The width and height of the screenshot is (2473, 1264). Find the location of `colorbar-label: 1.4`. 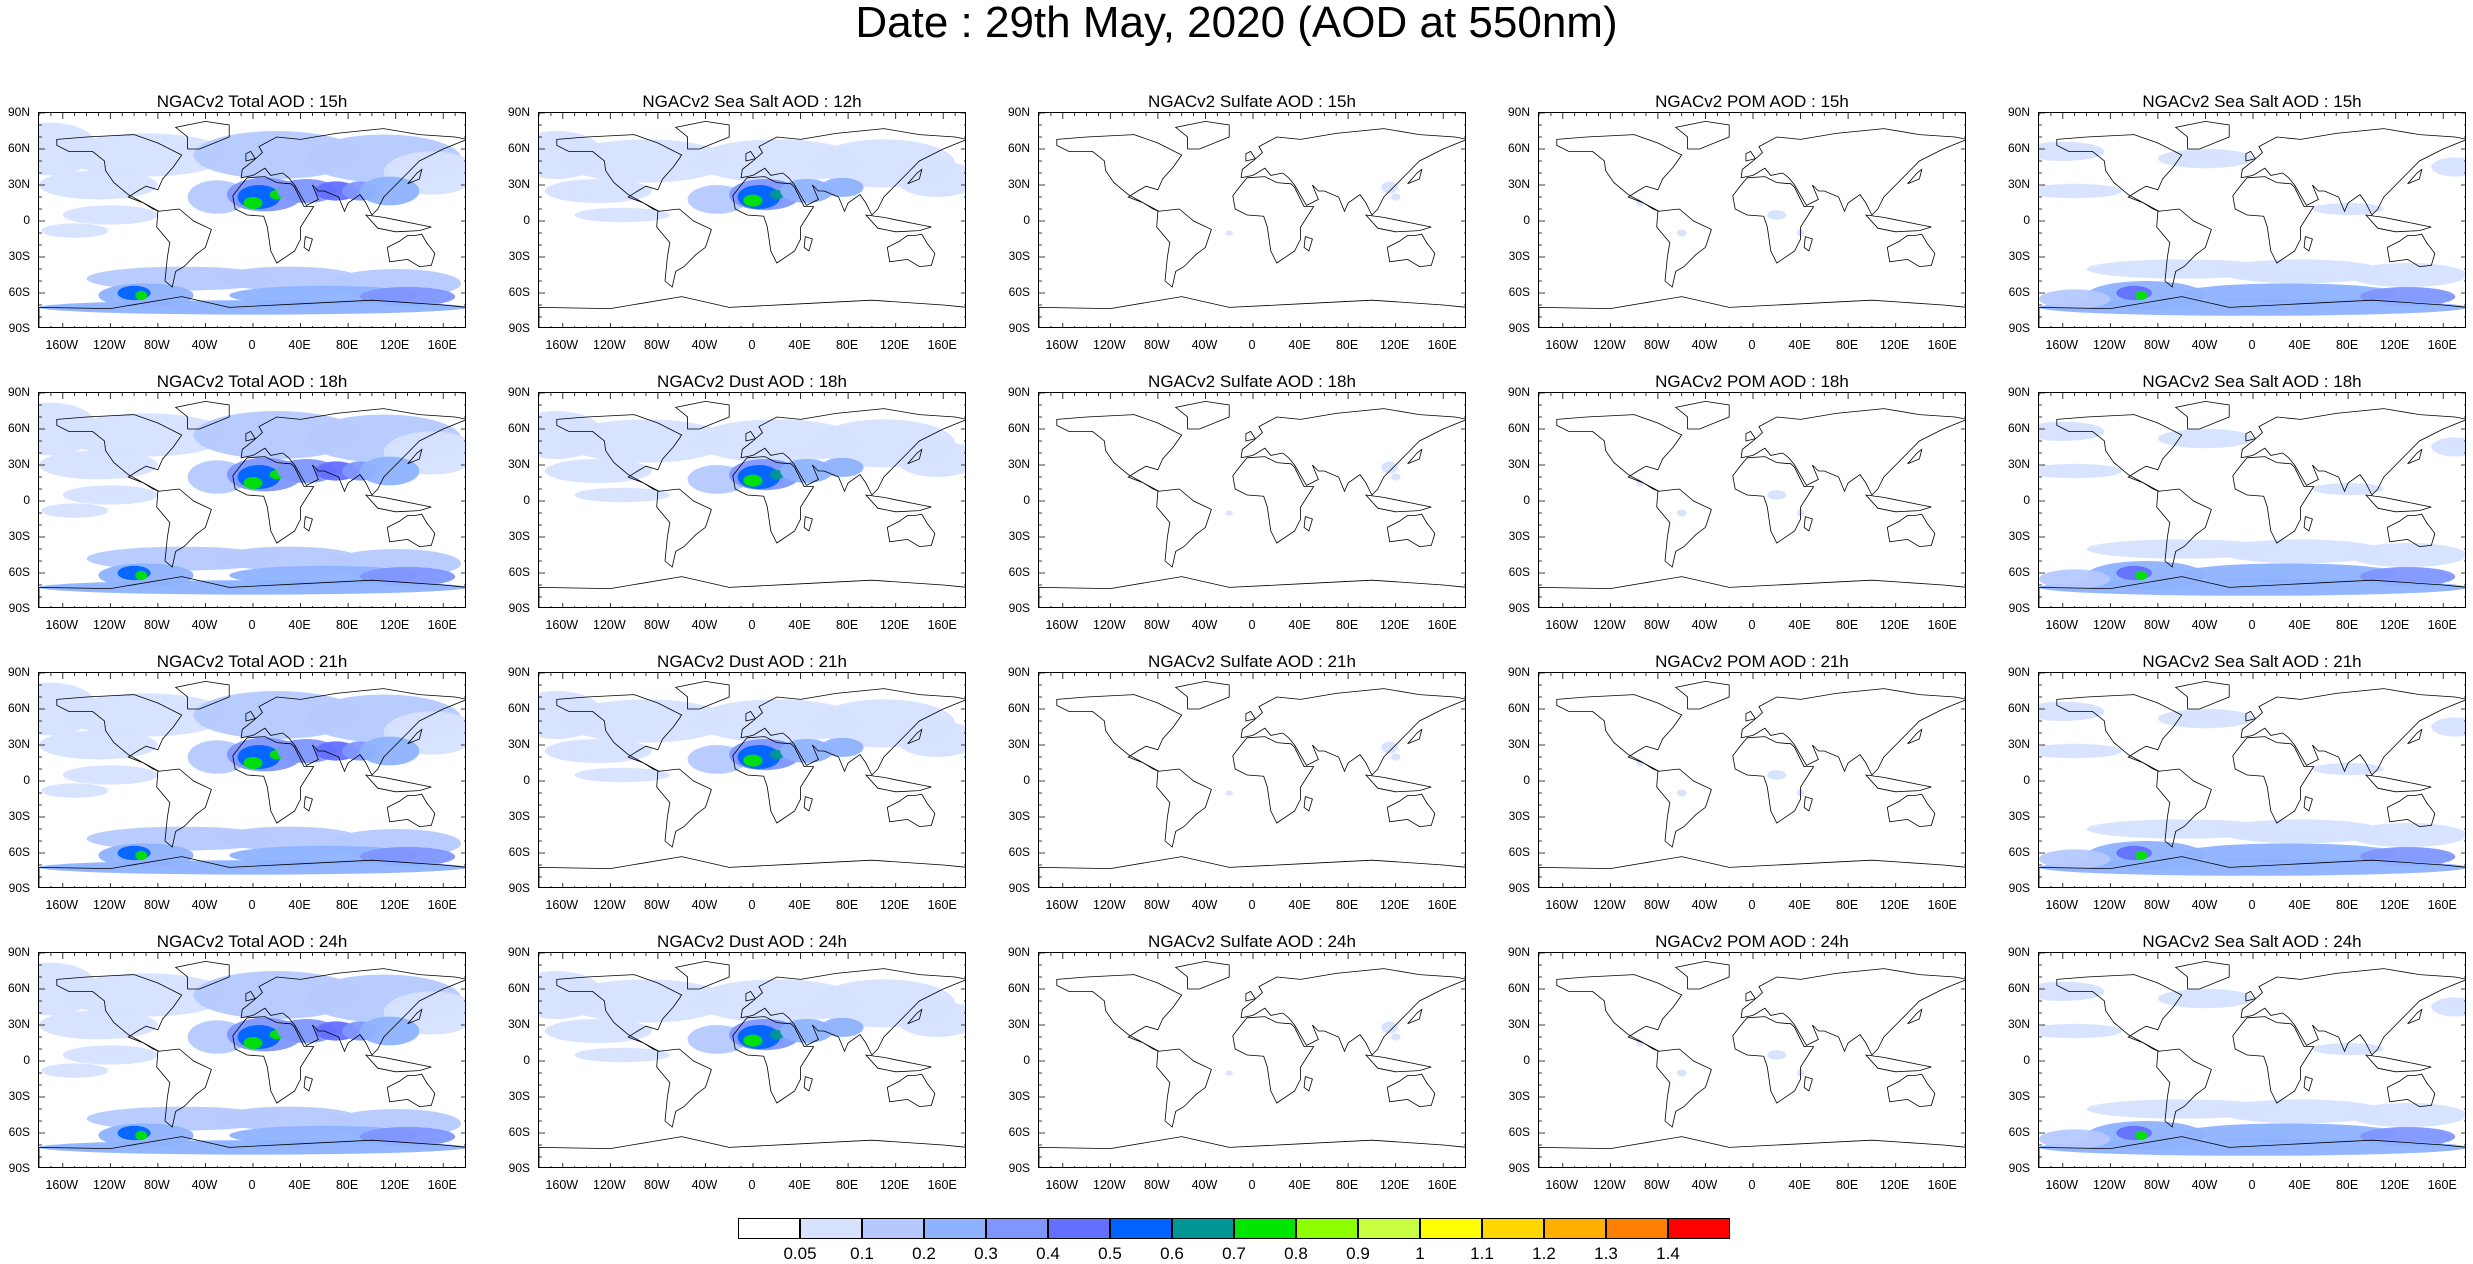

colorbar-label: 1.4 is located at coordinates (1668, 1253).